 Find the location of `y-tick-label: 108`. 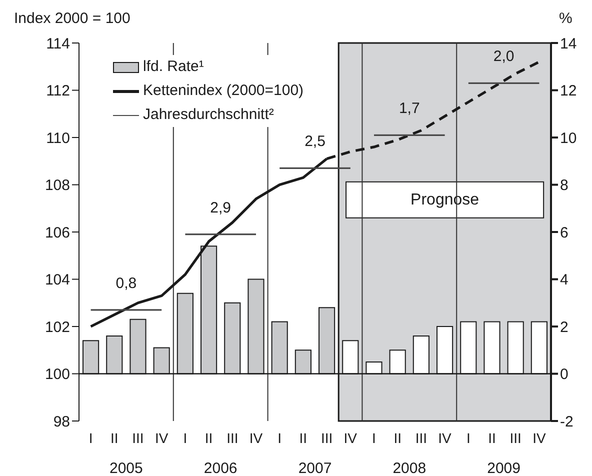

y-tick-label: 108 is located at coordinates (57, 185).